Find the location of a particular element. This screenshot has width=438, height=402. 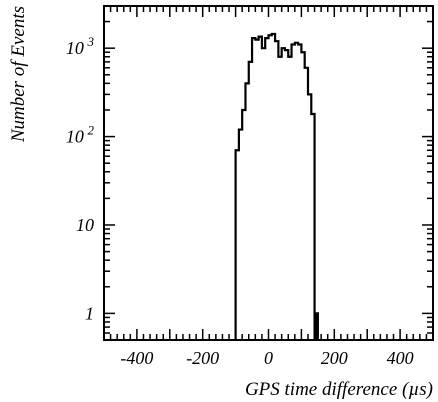

y-tick-label: 10 is located at coordinates (85, 225).